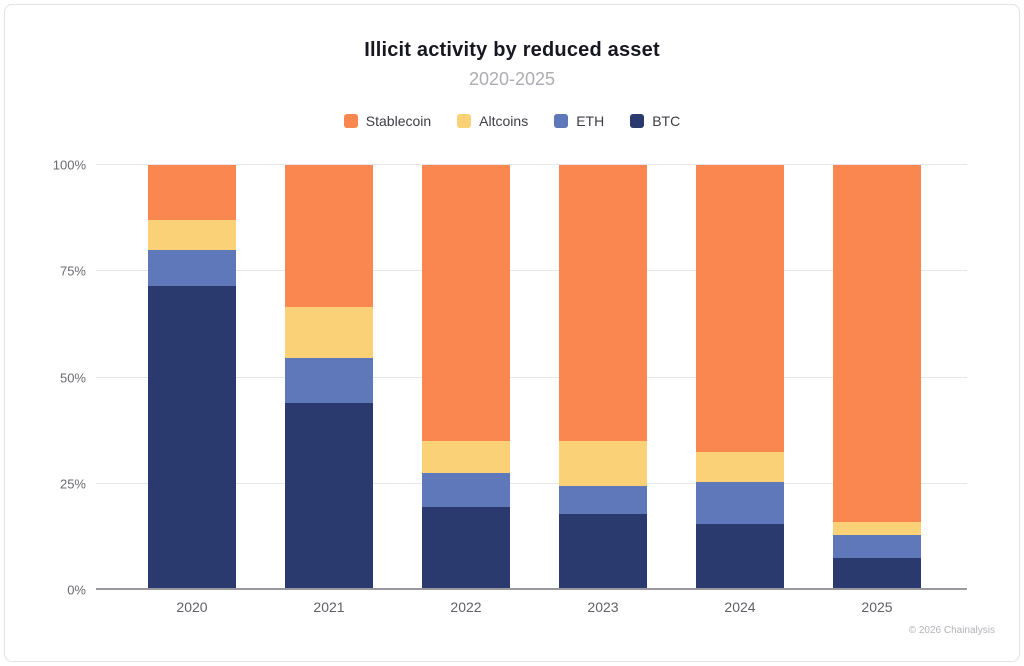 This screenshot has height=666, width=1024. I want to click on legend-label-altcoins: Altcoins, so click(504, 121).